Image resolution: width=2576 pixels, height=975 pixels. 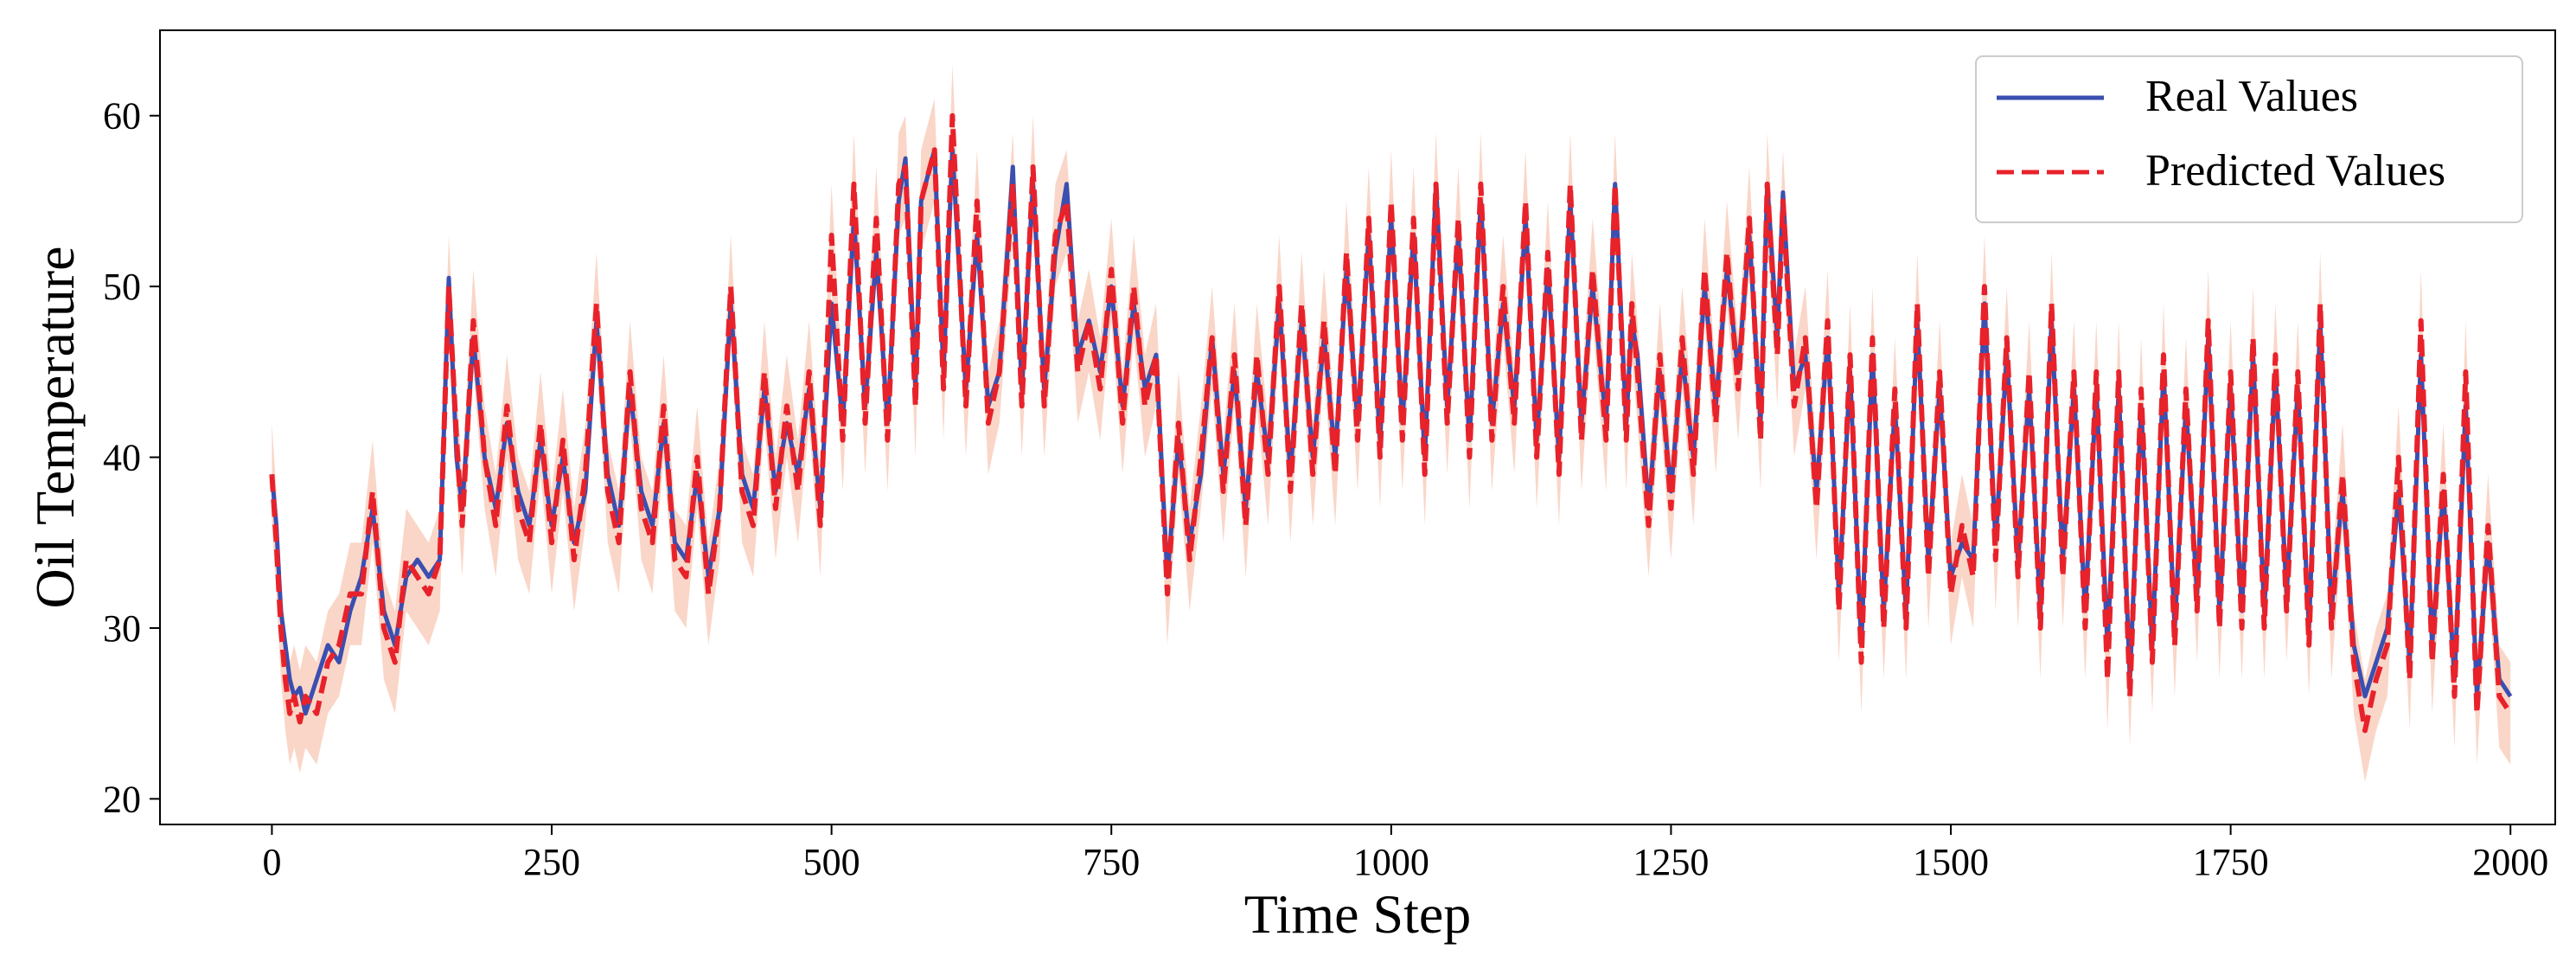 I want to click on x-tick-label: 750, so click(x=1112, y=862).